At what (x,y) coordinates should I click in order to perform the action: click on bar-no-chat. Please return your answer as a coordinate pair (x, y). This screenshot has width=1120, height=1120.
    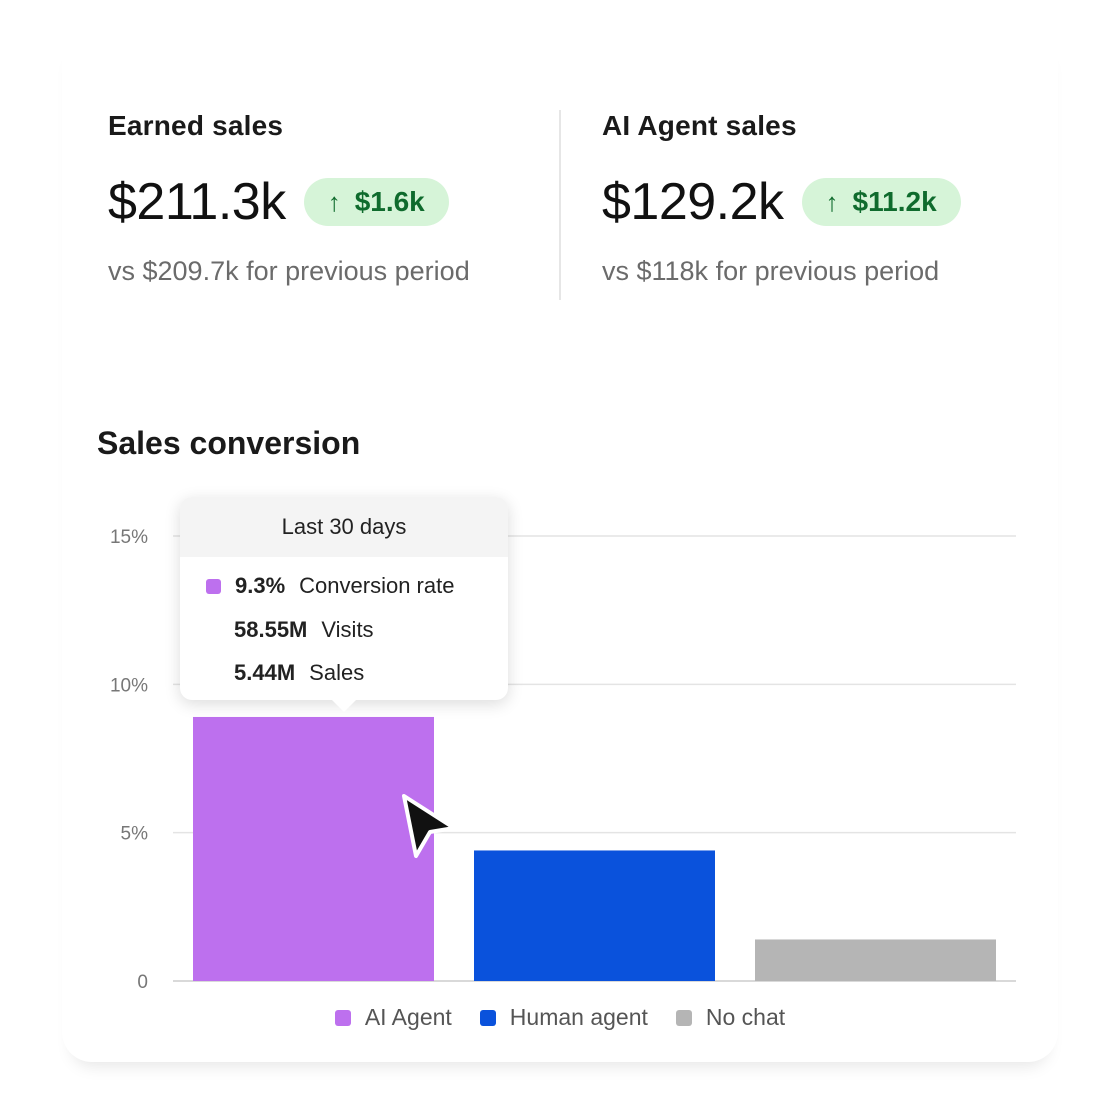
    Looking at the image, I should click on (875, 960).